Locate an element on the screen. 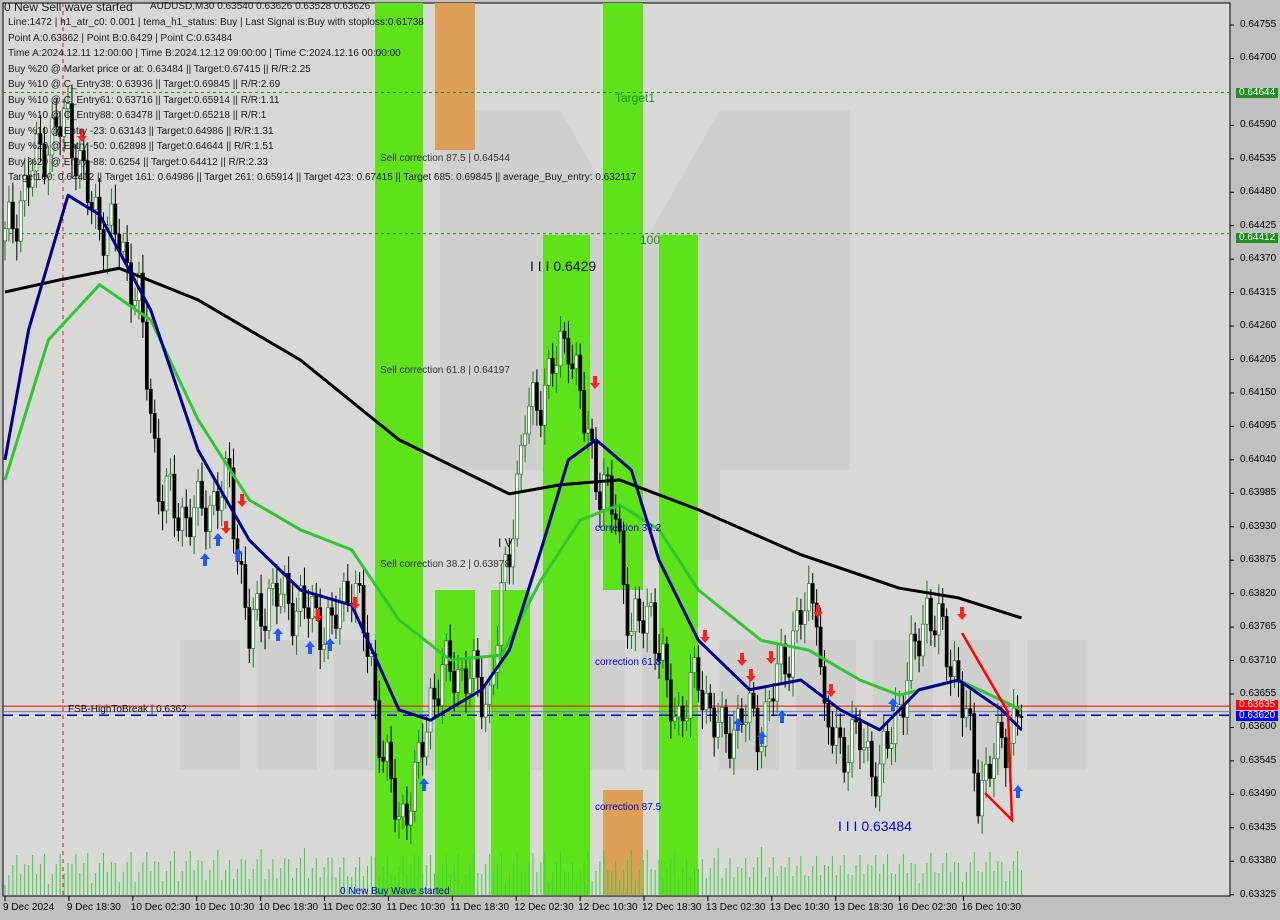  y-tick-label: 0.64315 is located at coordinates (1258, 292).